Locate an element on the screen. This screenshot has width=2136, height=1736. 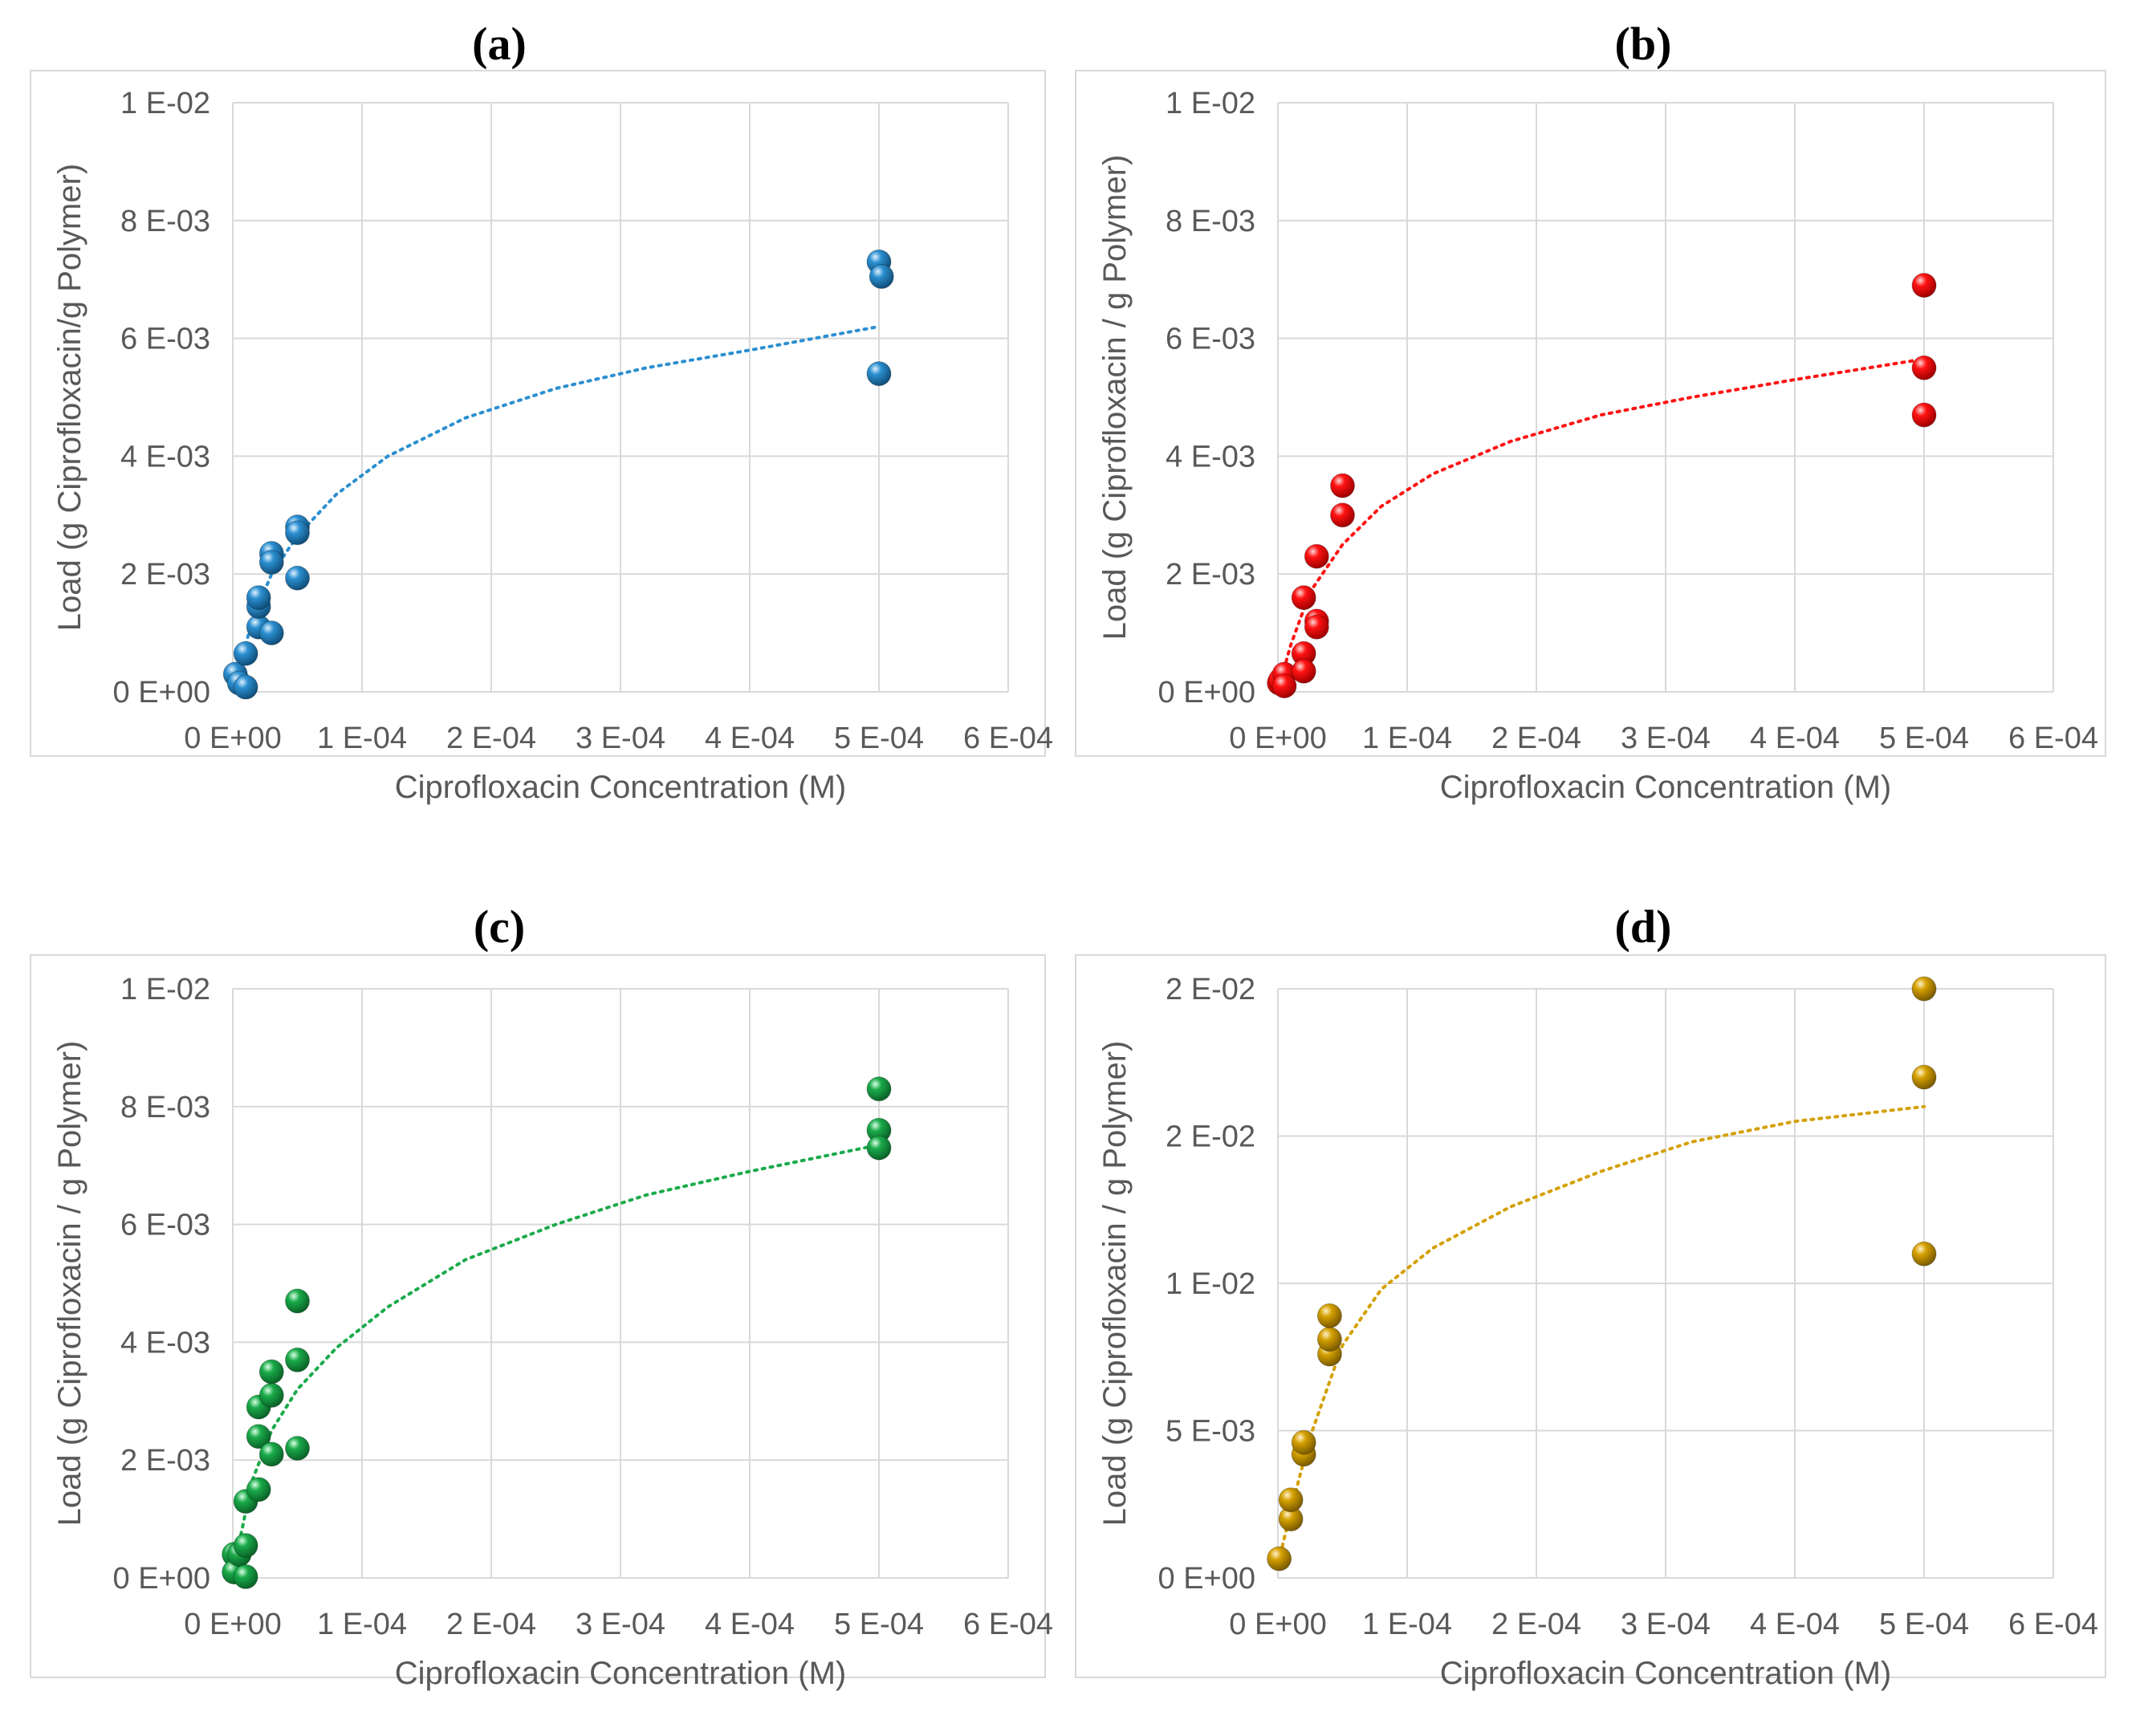
y-tick-label: 2 E-02 is located at coordinates (1211, 989).